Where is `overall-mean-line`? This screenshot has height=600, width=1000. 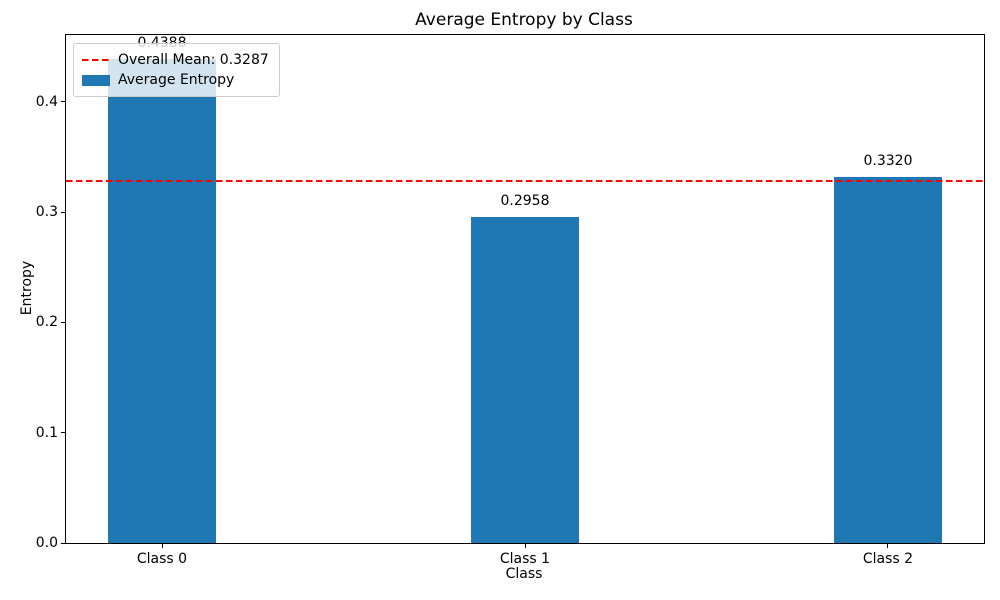 overall-mean-line is located at coordinates (525, 180).